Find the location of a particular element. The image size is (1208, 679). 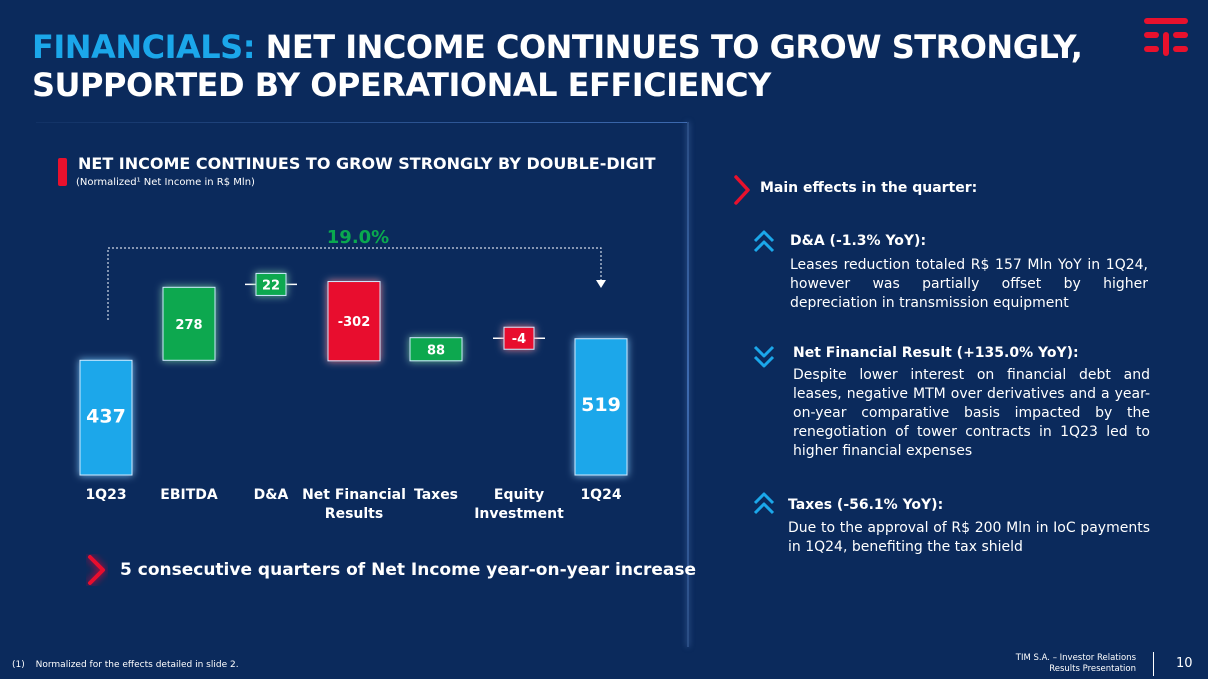

x-axis-label-line: Investment is located at coordinates (519, 514).